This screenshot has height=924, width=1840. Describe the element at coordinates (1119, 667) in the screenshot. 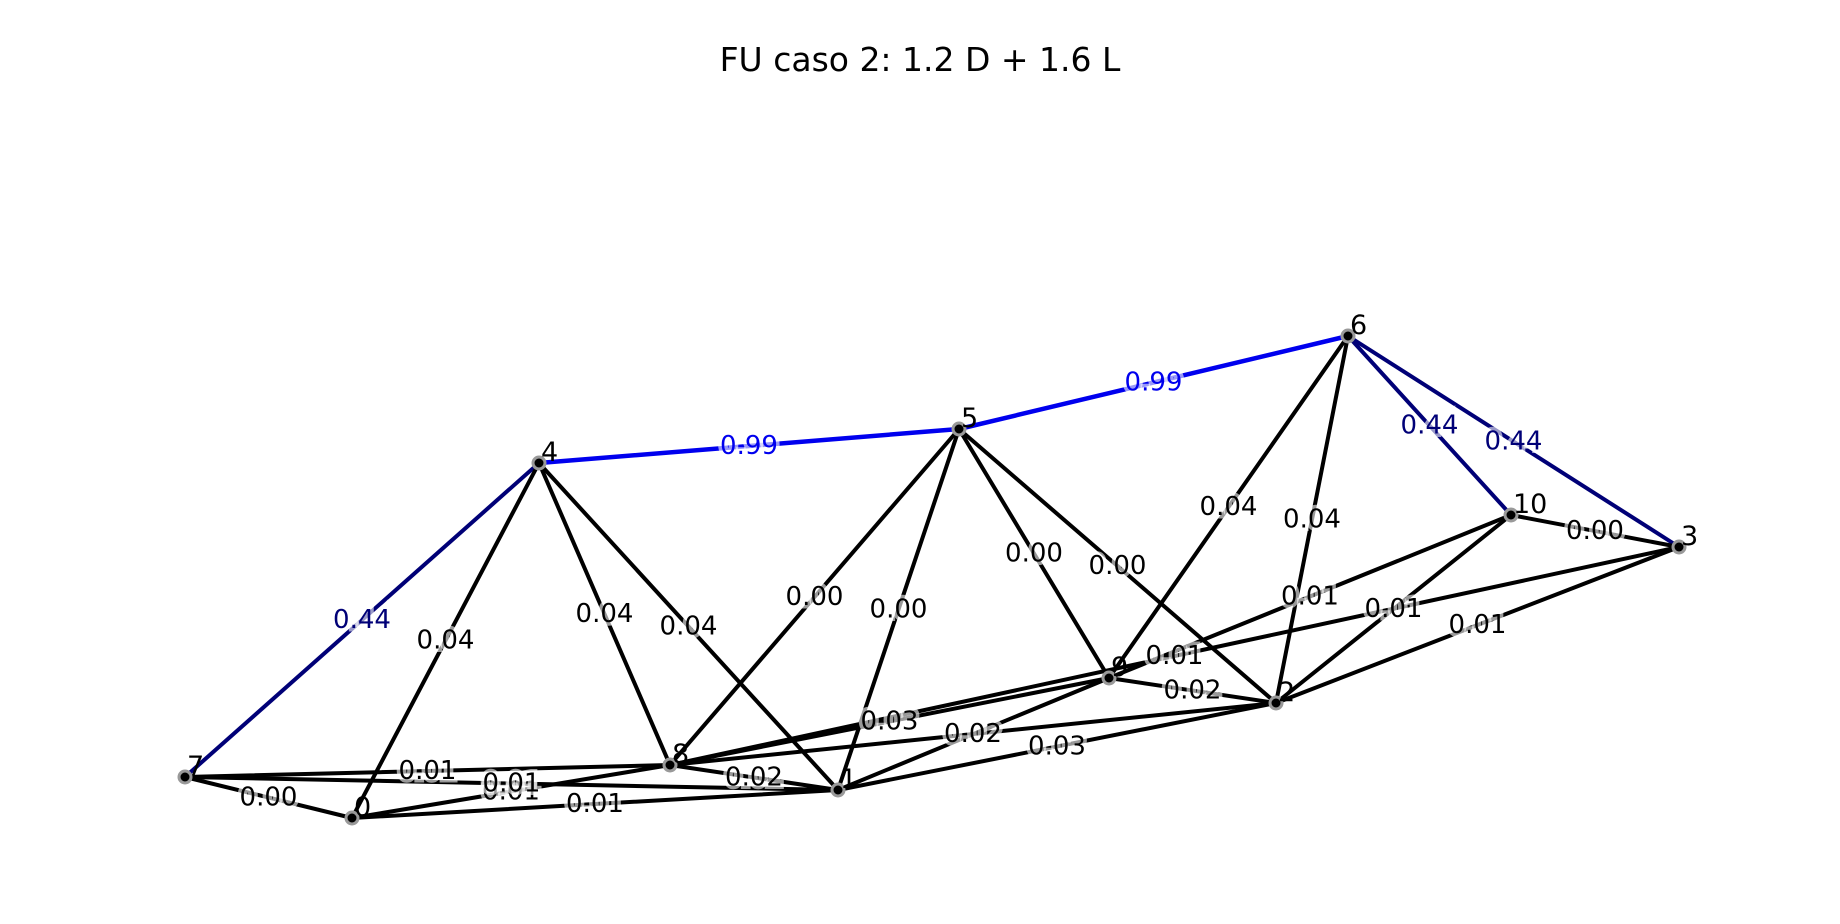

I see `node-label-9: 9` at that location.